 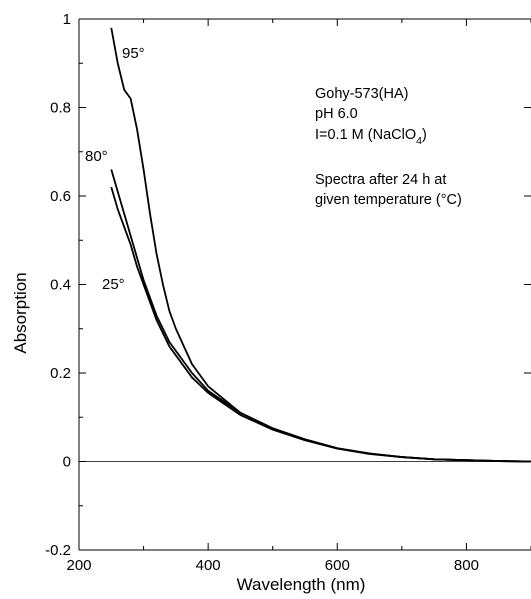 What do you see at coordinates (133, 53) in the screenshot?
I see `series-label-95: 95°` at bounding box center [133, 53].